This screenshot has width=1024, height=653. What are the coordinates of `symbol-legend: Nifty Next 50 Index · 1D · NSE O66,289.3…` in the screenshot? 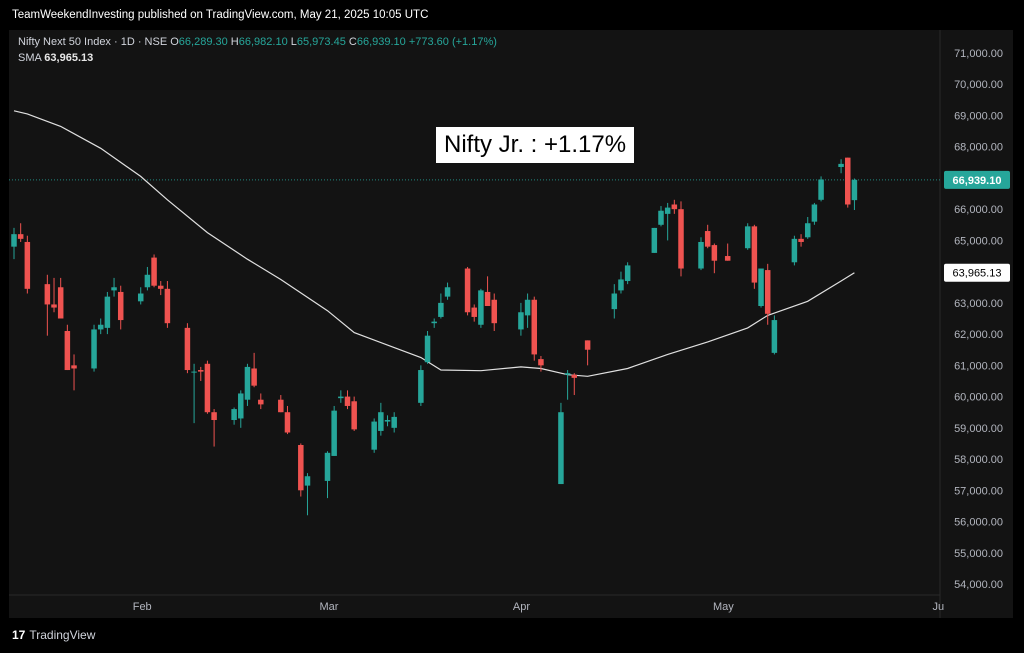 It's located at (257, 42).